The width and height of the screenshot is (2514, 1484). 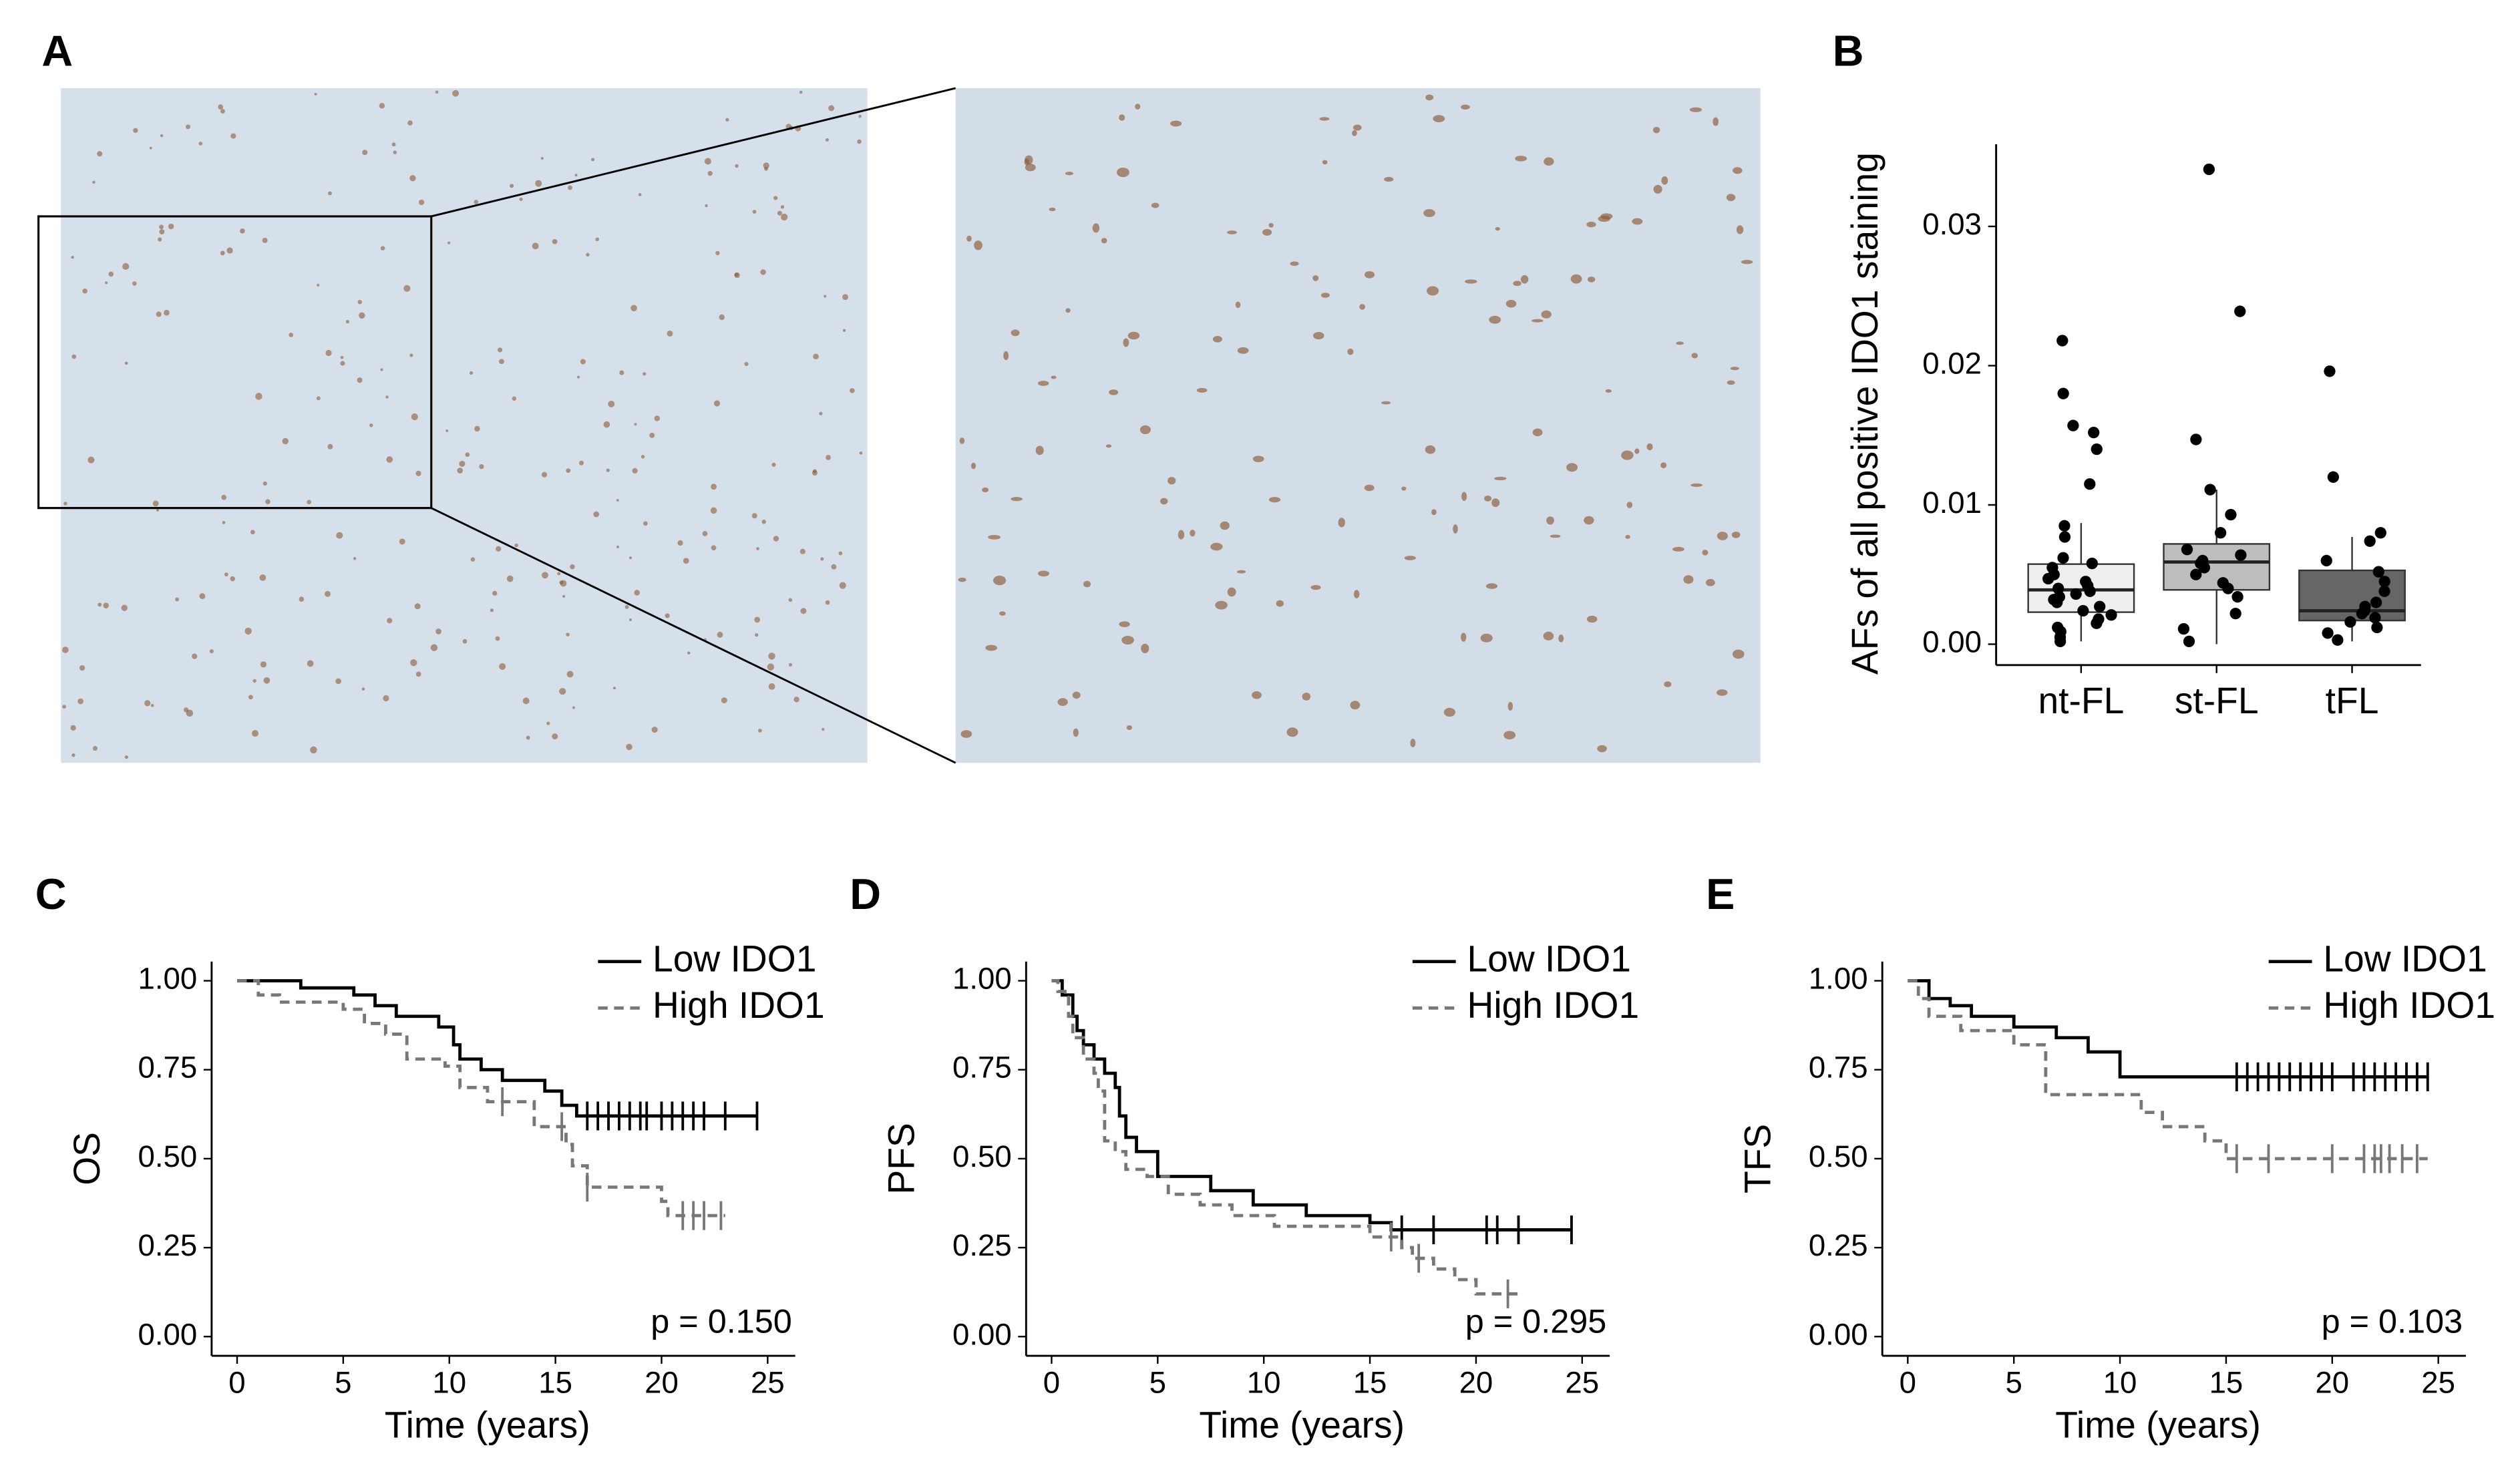 What do you see at coordinates (1757, 1158) in the screenshot?
I see `y-axis-title: TFS` at bounding box center [1757, 1158].